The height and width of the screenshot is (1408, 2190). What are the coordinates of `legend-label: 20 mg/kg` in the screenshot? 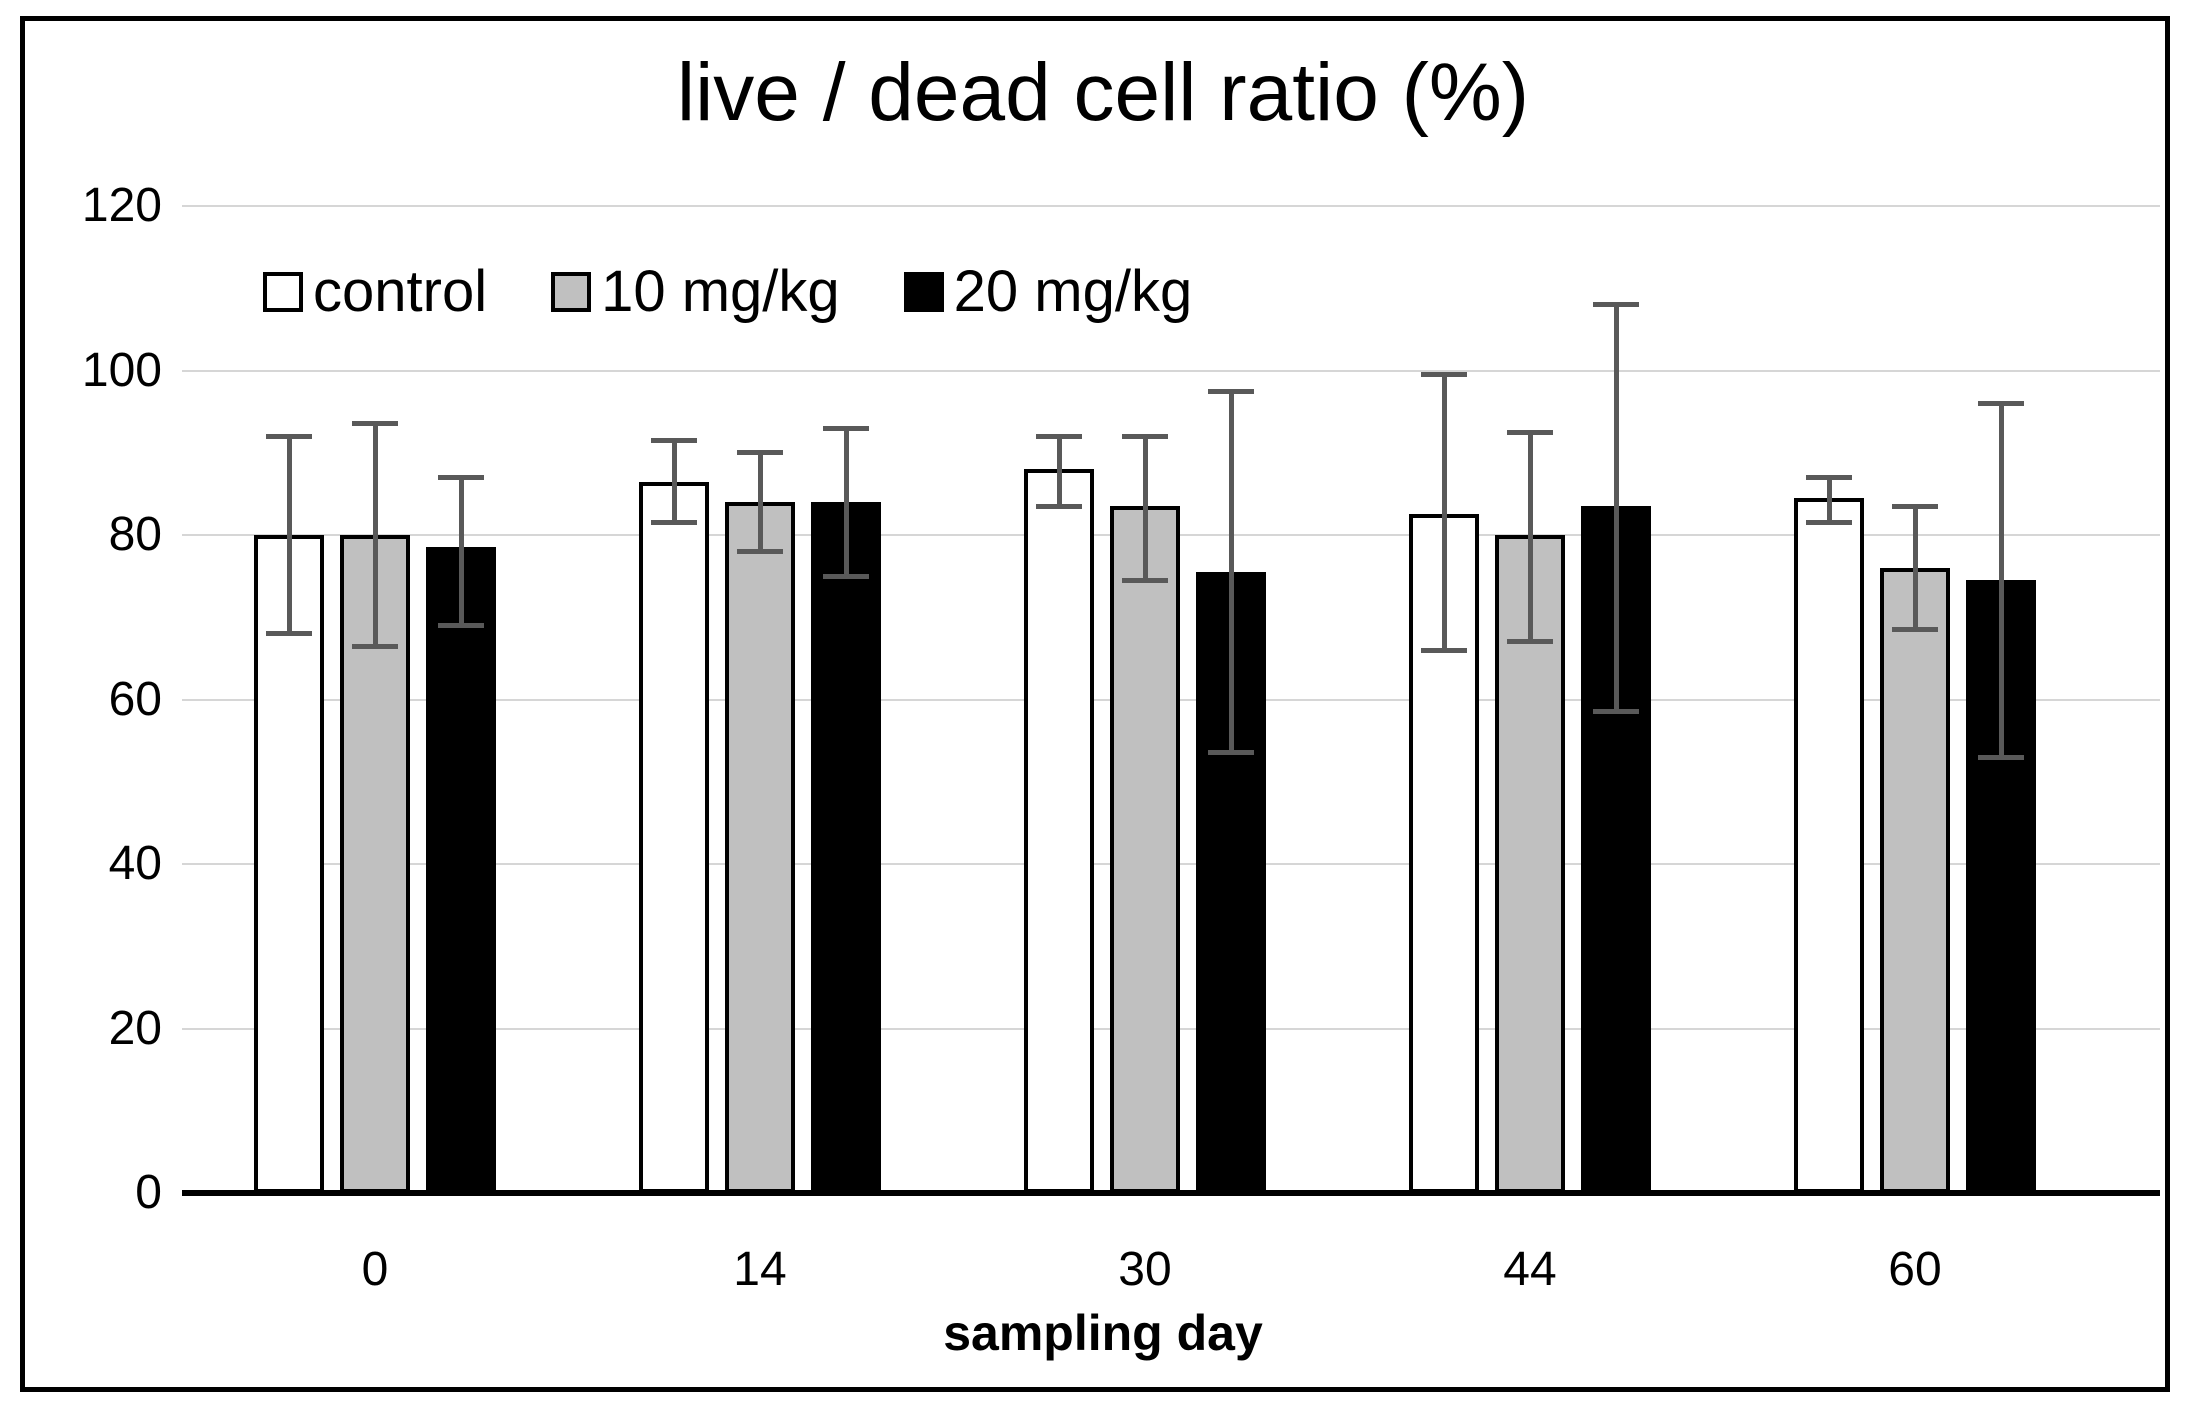 It's located at (1073, 291).